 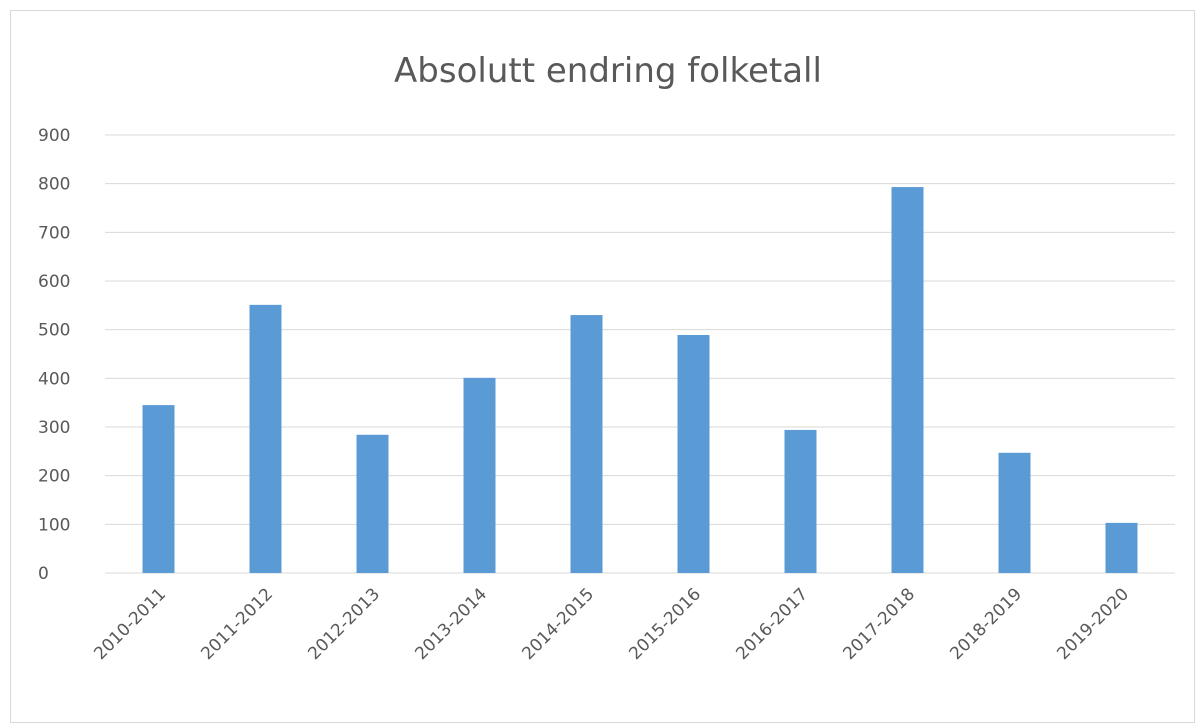 I want to click on y-tick-label: 600, so click(x=54, y=282).